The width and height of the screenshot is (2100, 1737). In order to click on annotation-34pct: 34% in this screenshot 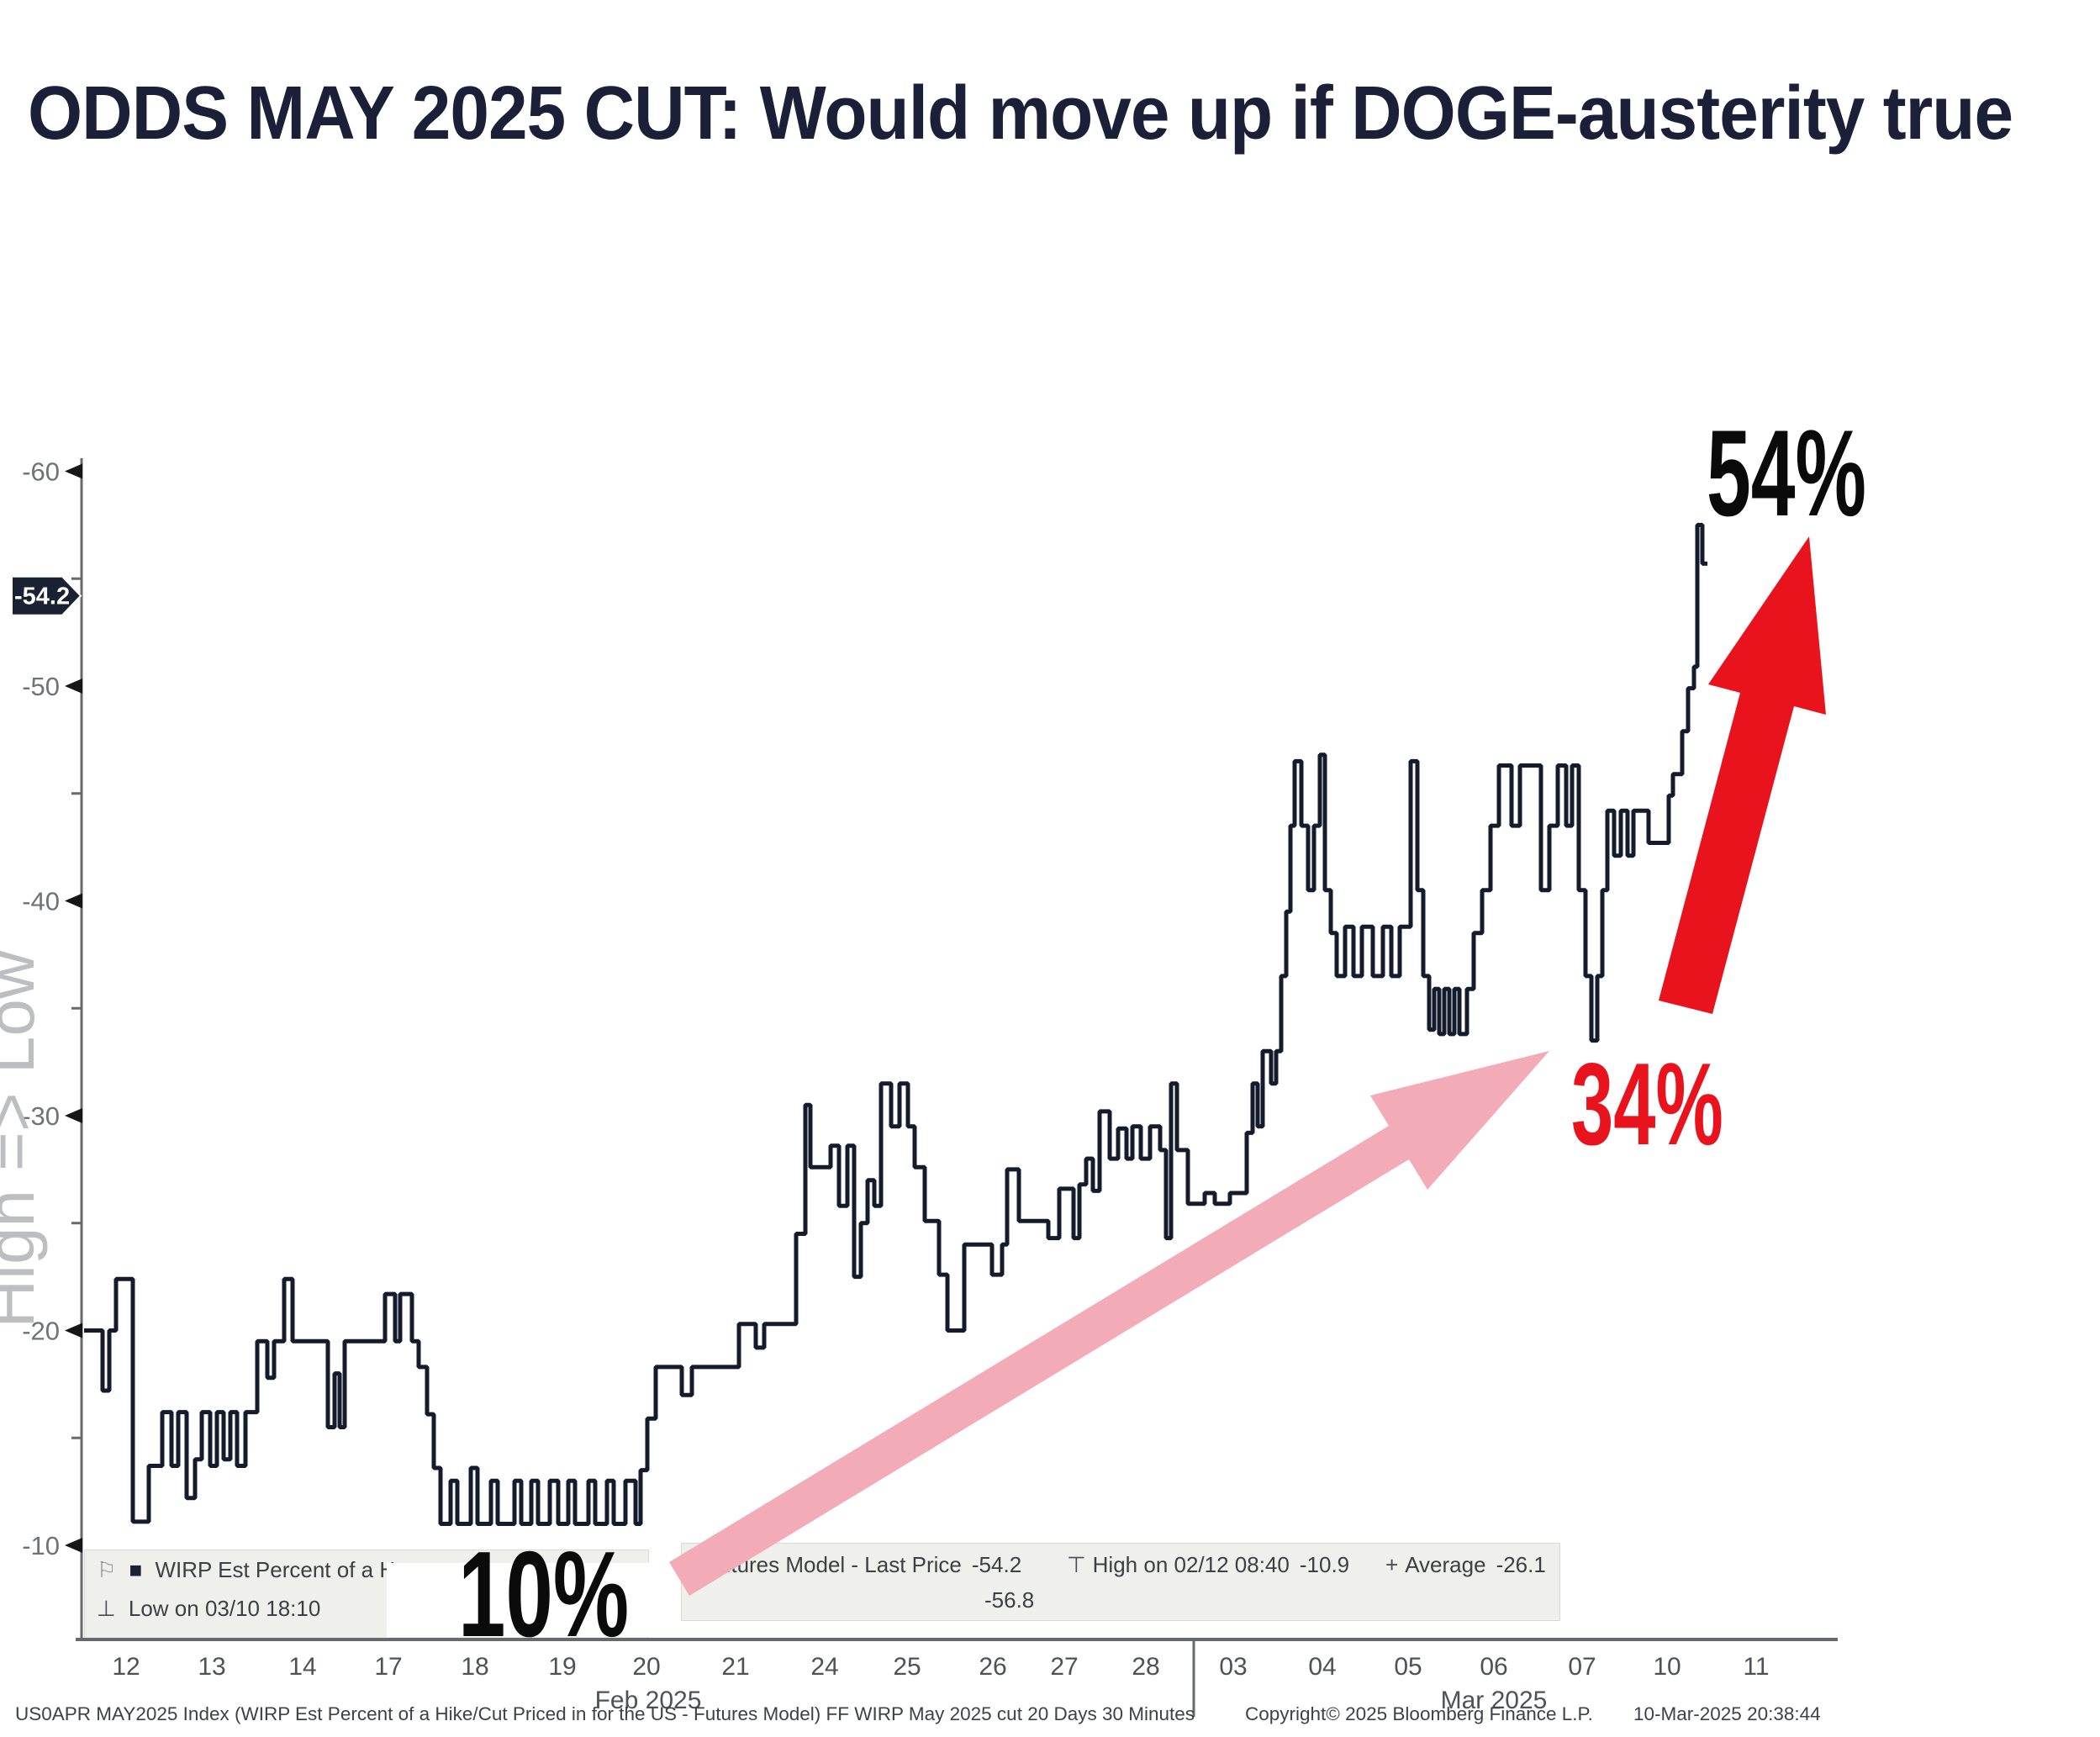, I will do `click(1647, 1104)`.